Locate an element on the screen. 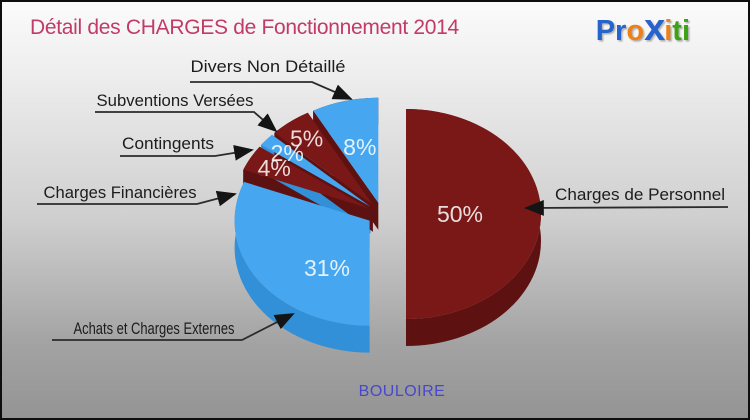 This screenshot has height=420, width=750. pie-slice-divers-non-detaille is located at coordinates (346, 150).